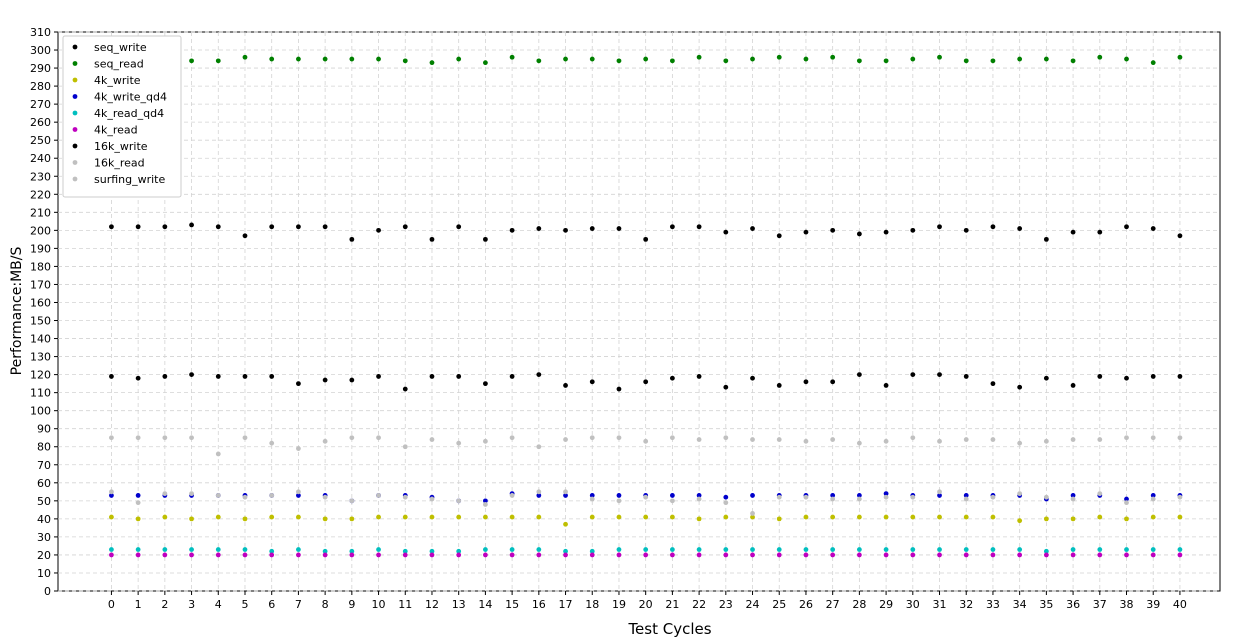  Describe the element at coordinates (1046, 604) in the screenshot. I see `x-tick-label: 35` at that location.